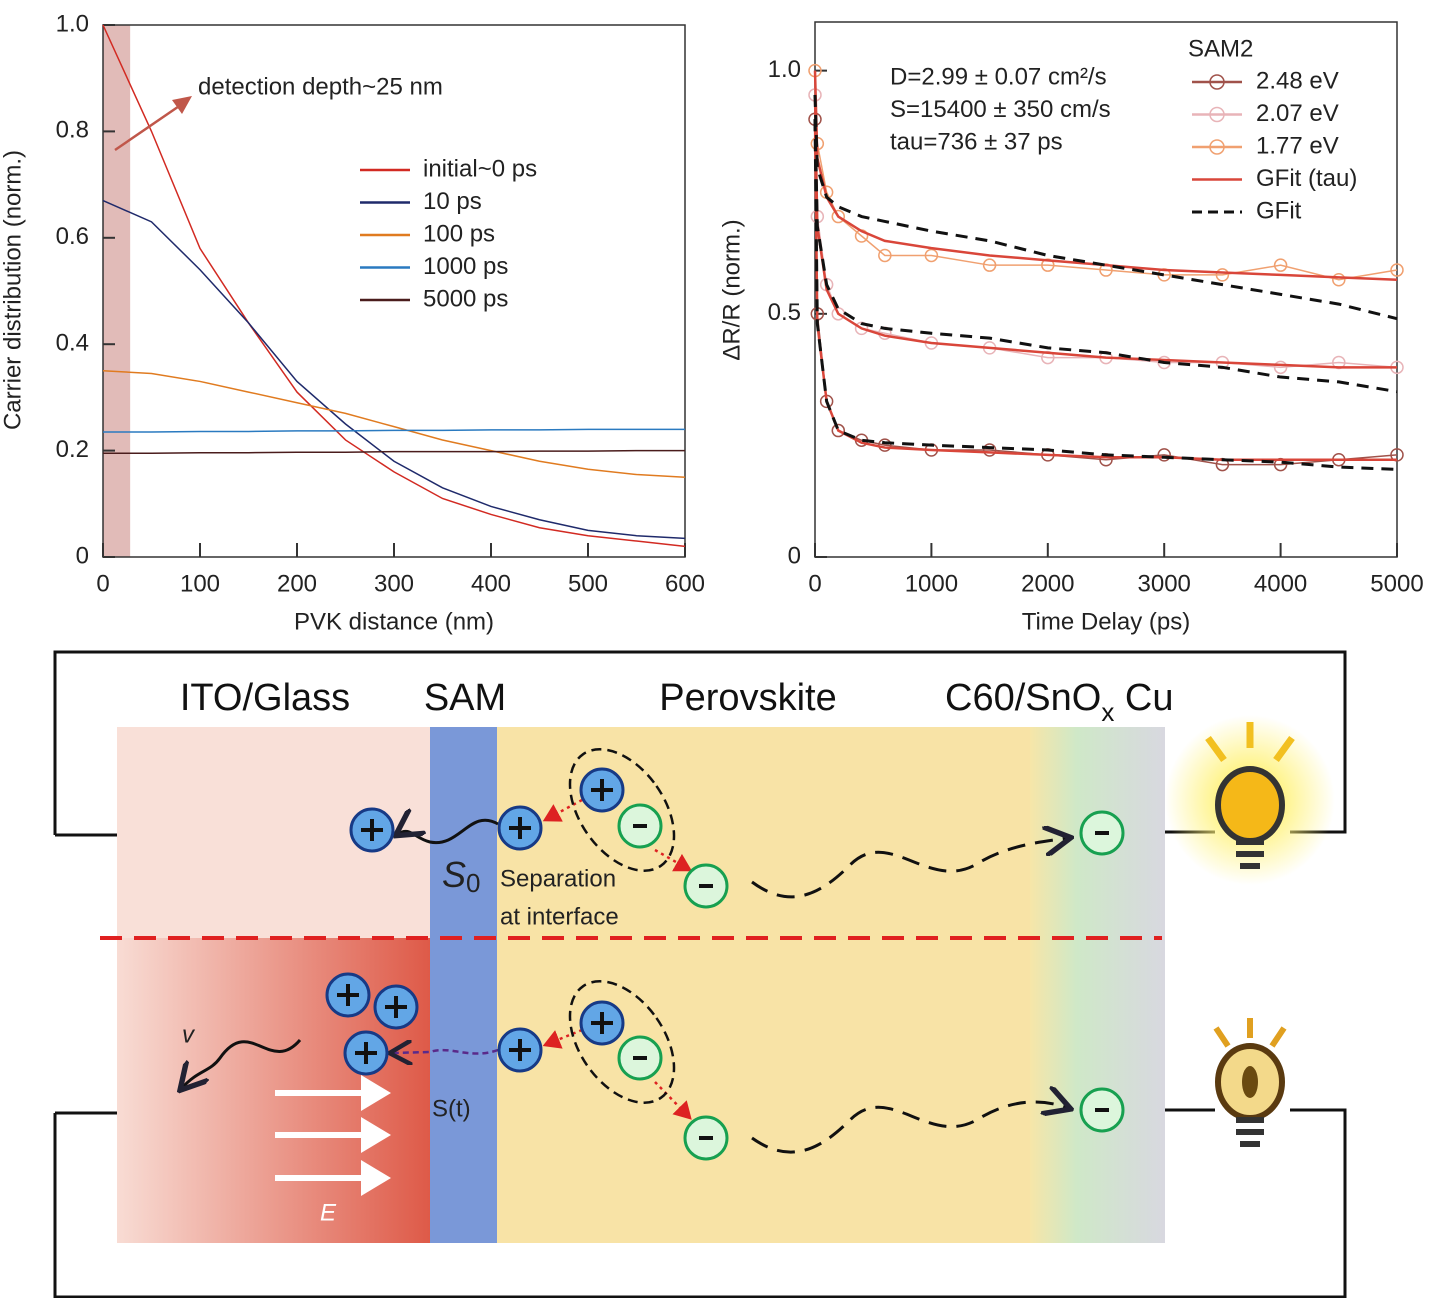 This screenshot has width=1430, height=1298. Describe the element at coordinates (459, 233) in the screenshot. I see `legend-label: 100 ps` at that location.